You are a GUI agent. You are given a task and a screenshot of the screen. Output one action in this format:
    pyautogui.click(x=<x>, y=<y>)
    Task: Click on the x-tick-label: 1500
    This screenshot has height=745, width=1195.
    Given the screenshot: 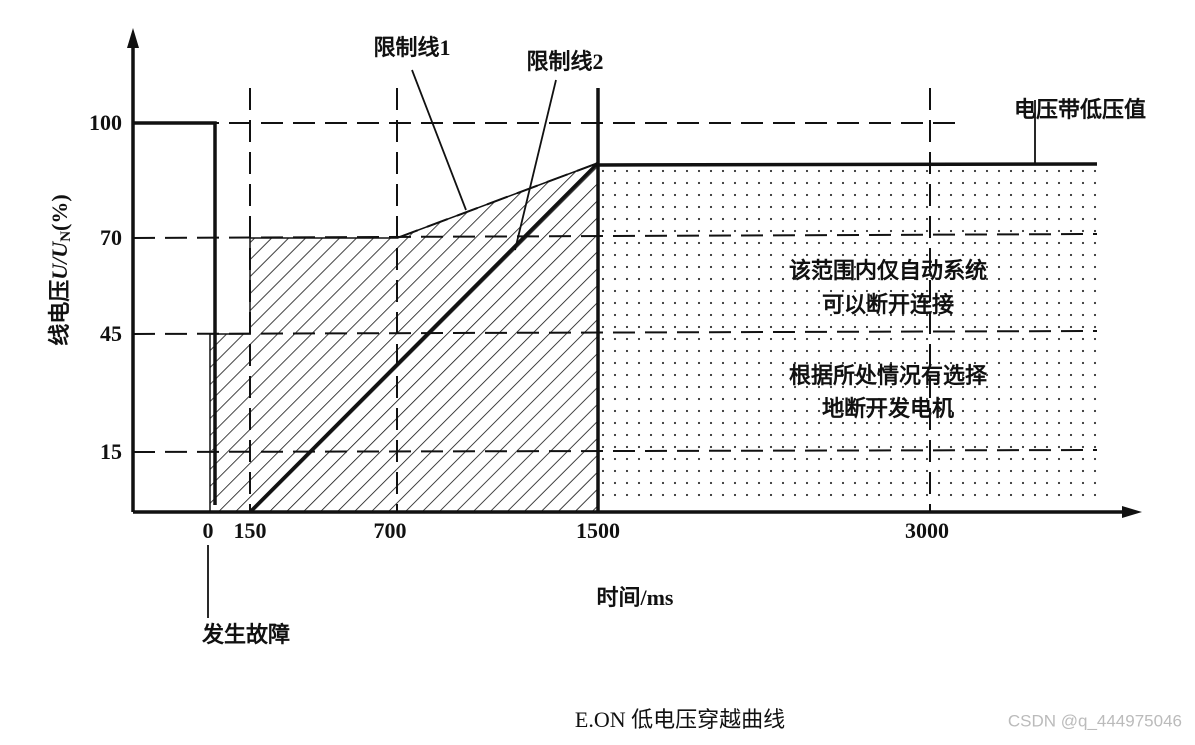 What is the action you would take?
    pyautogui.click(x=598, y=530)
    